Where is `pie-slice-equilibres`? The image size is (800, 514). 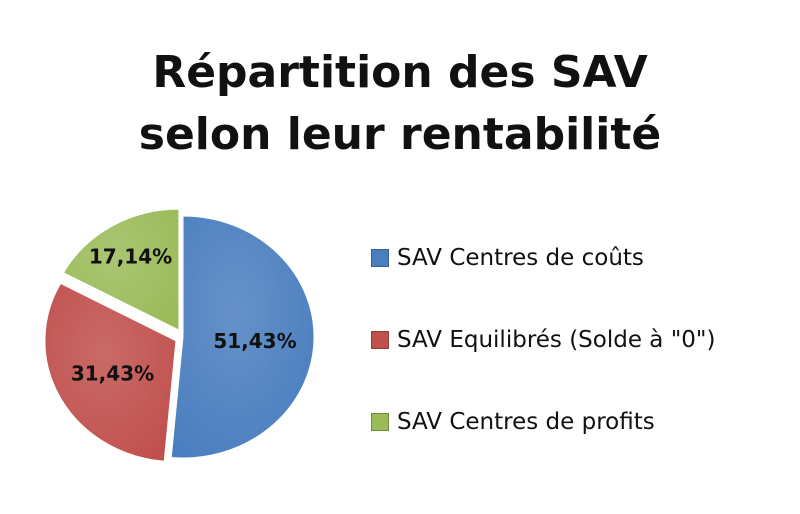 pie-slice-equilibres is located at coordinates (110, 372).